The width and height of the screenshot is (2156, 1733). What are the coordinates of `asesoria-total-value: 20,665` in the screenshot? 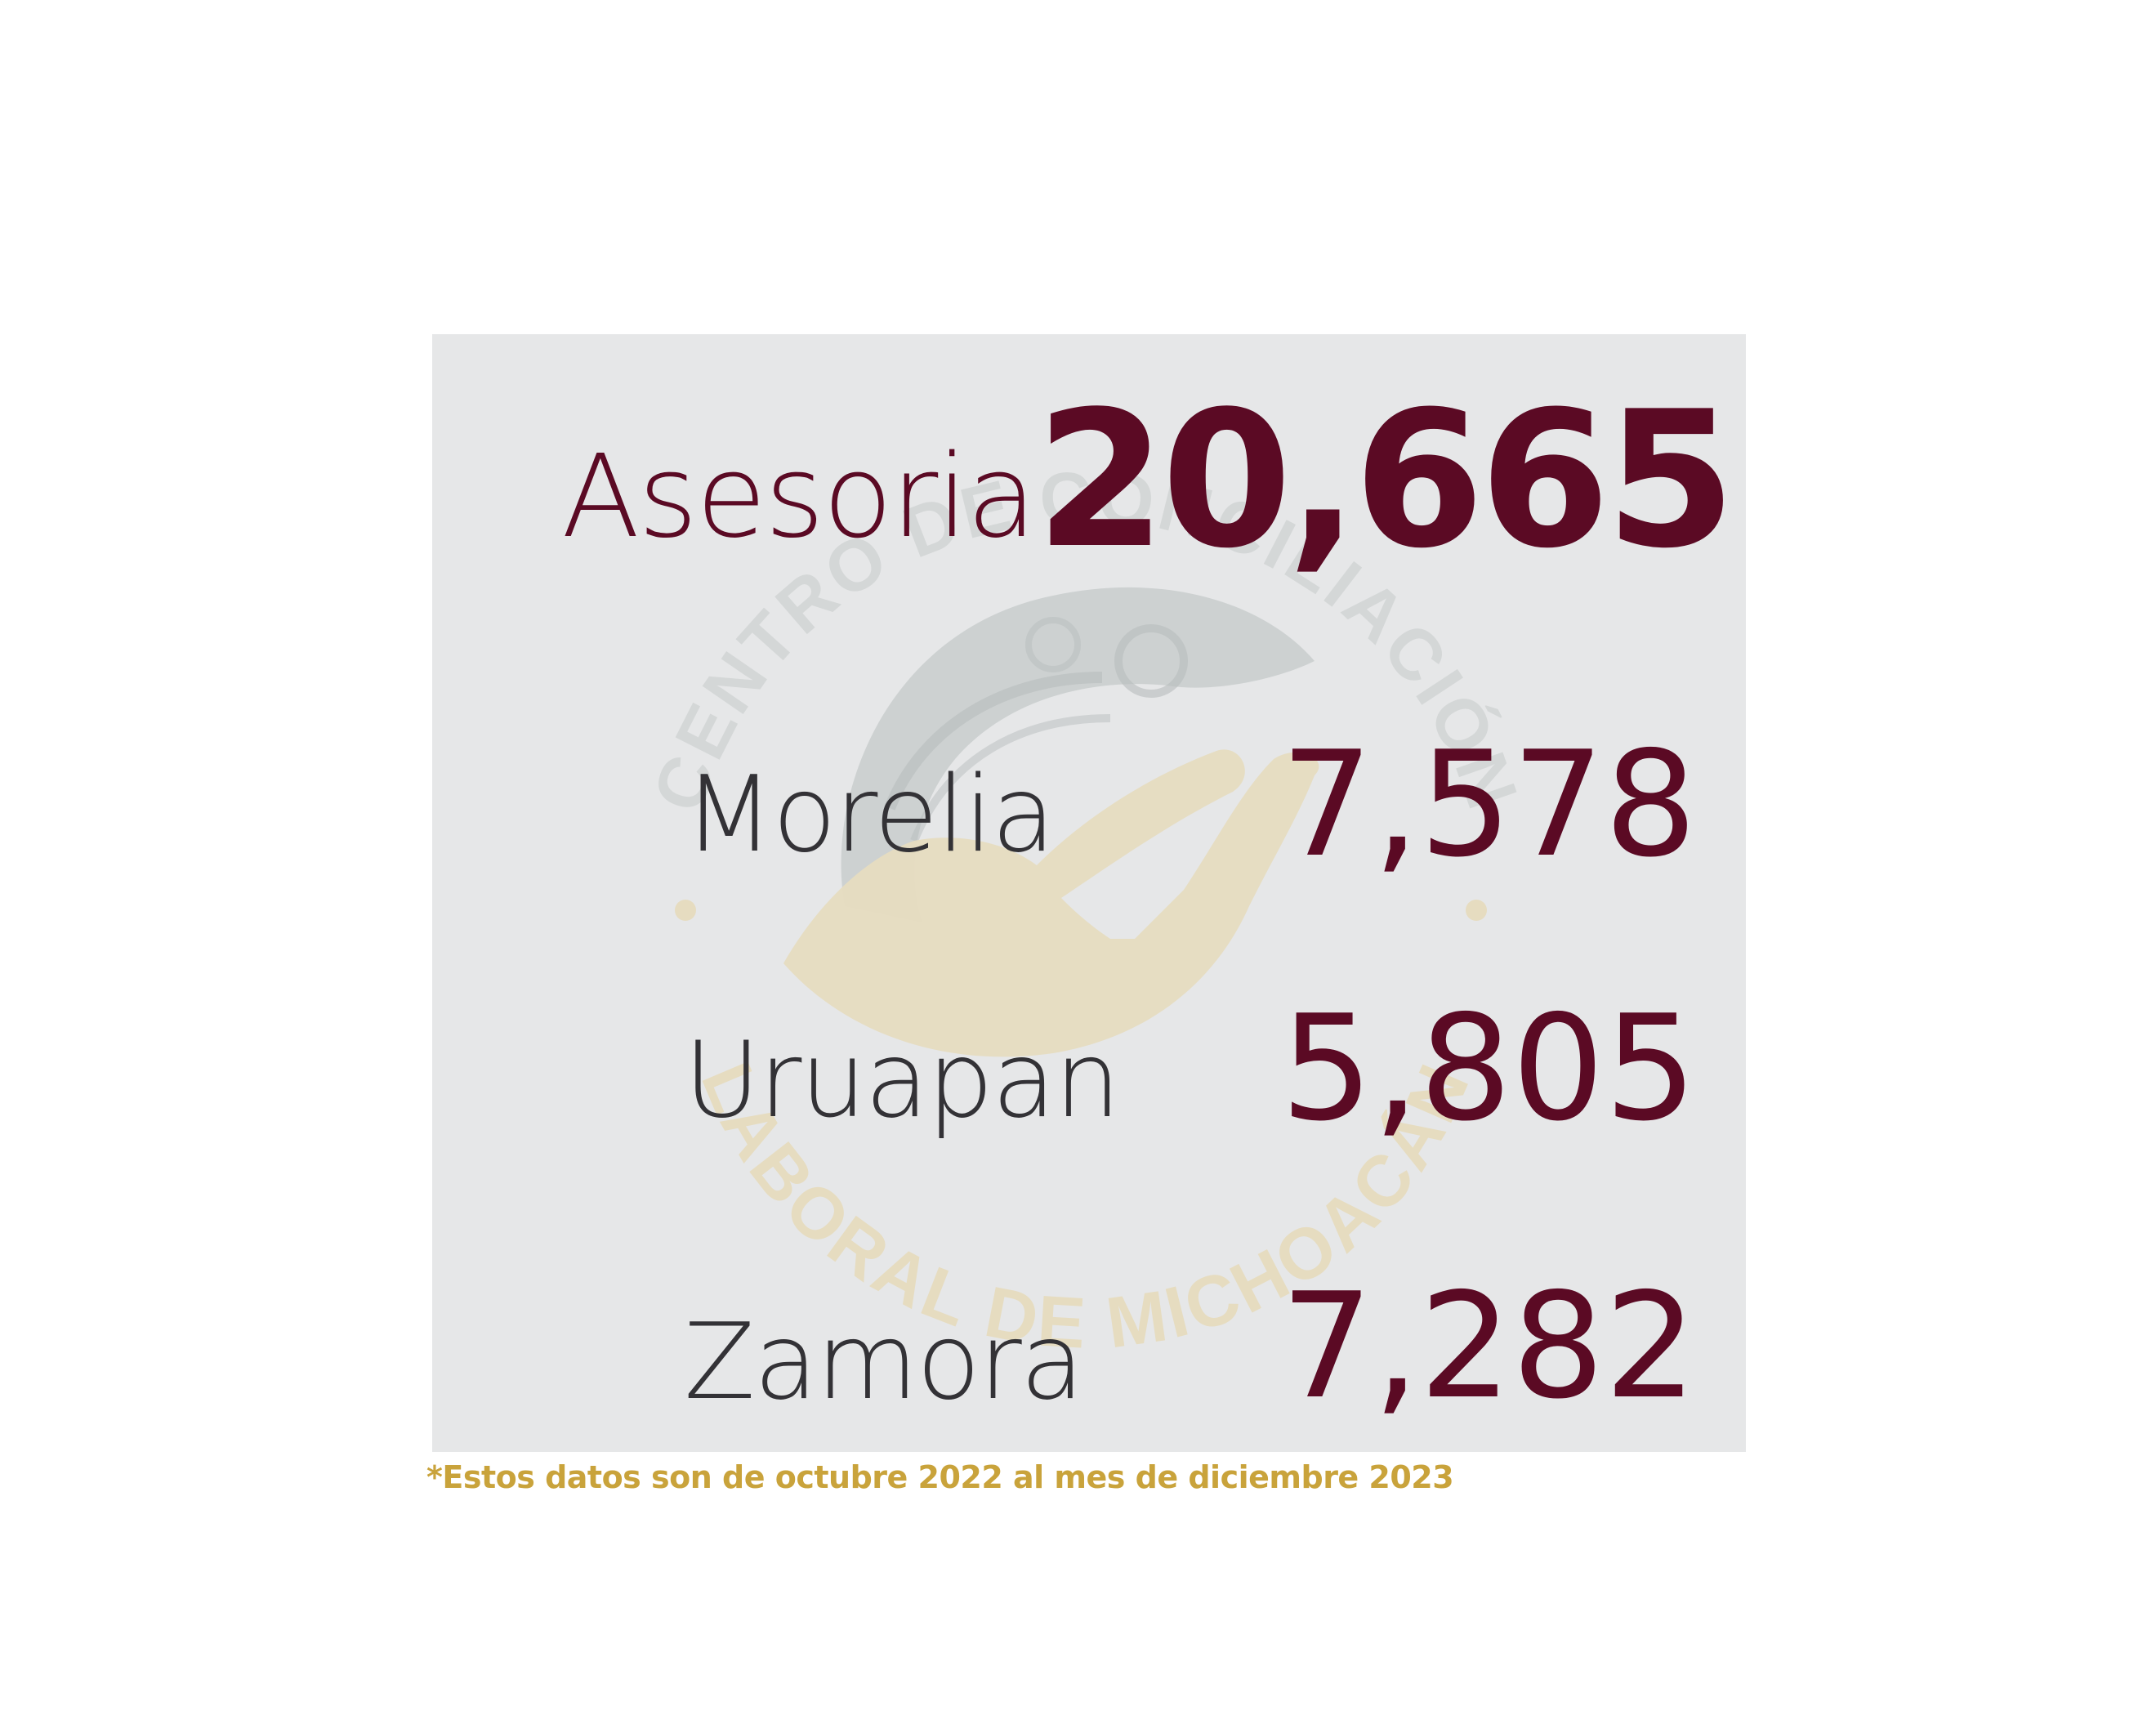 It's located at (1385, 481).